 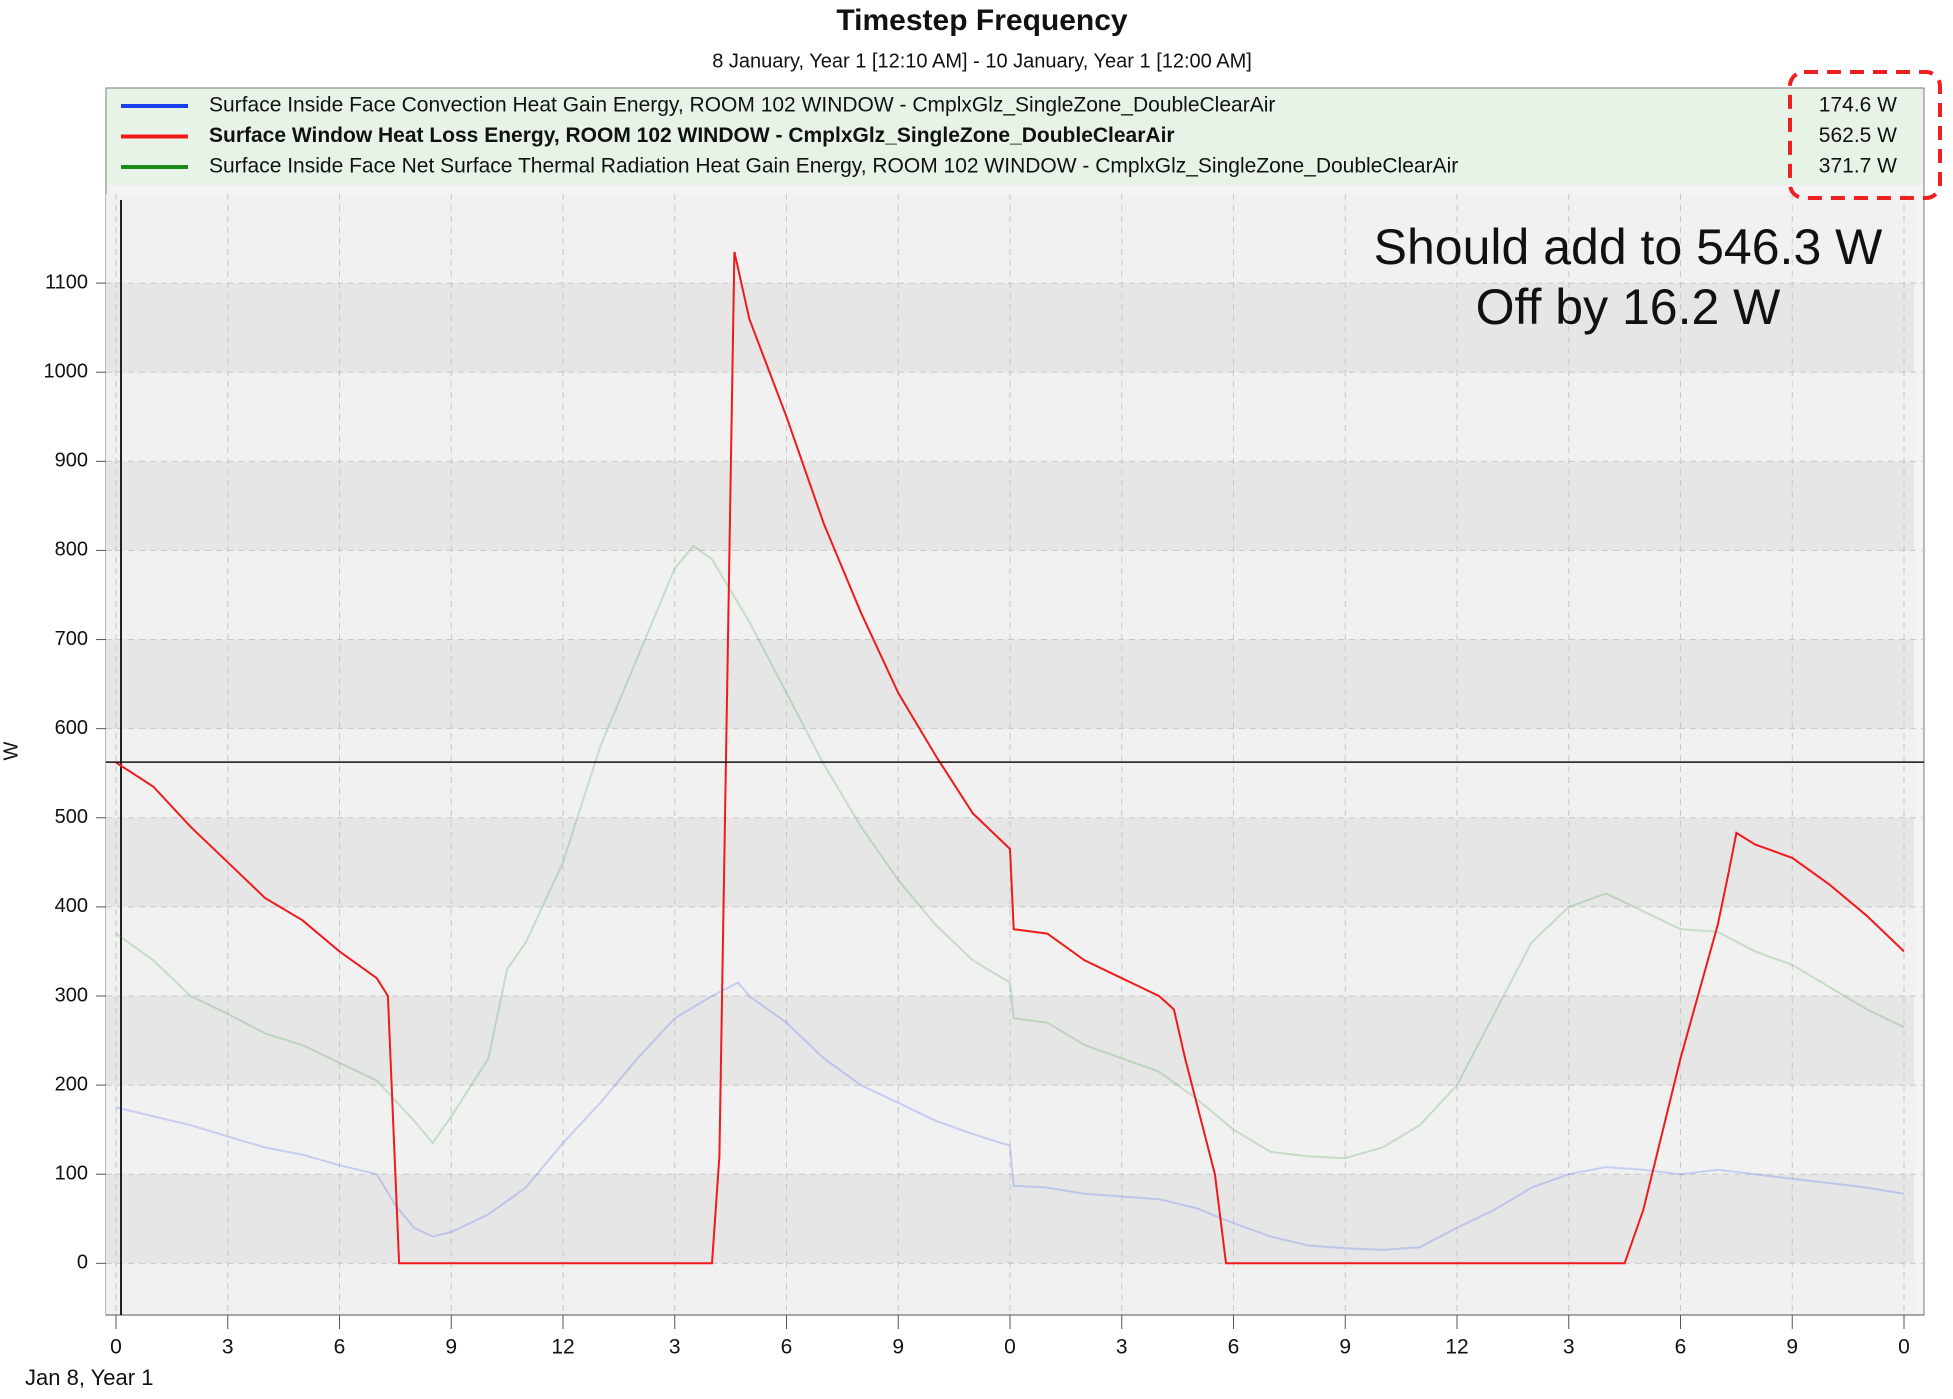 I want to click on y-tick-label: 1100, so click(x=66, y=282).